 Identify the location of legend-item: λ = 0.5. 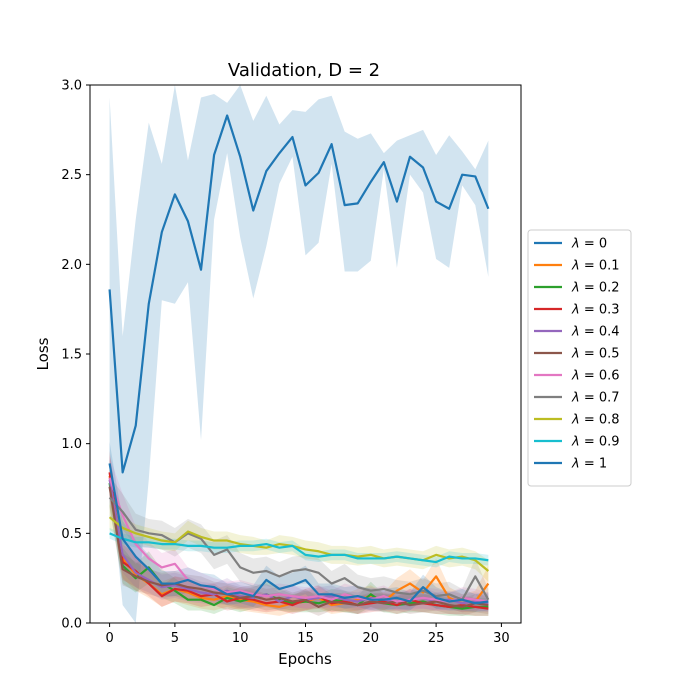
(577, 354).